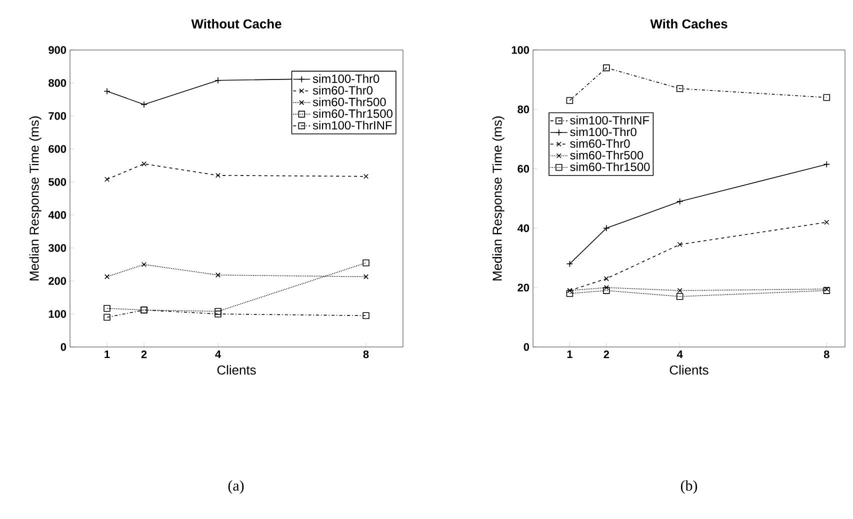 The height and width of the screenshot is (519, 853). What do you see at coordinates (57, 281) in the screenshot?
I see `y-tick-label: 200` at bounding box center [57, 281].